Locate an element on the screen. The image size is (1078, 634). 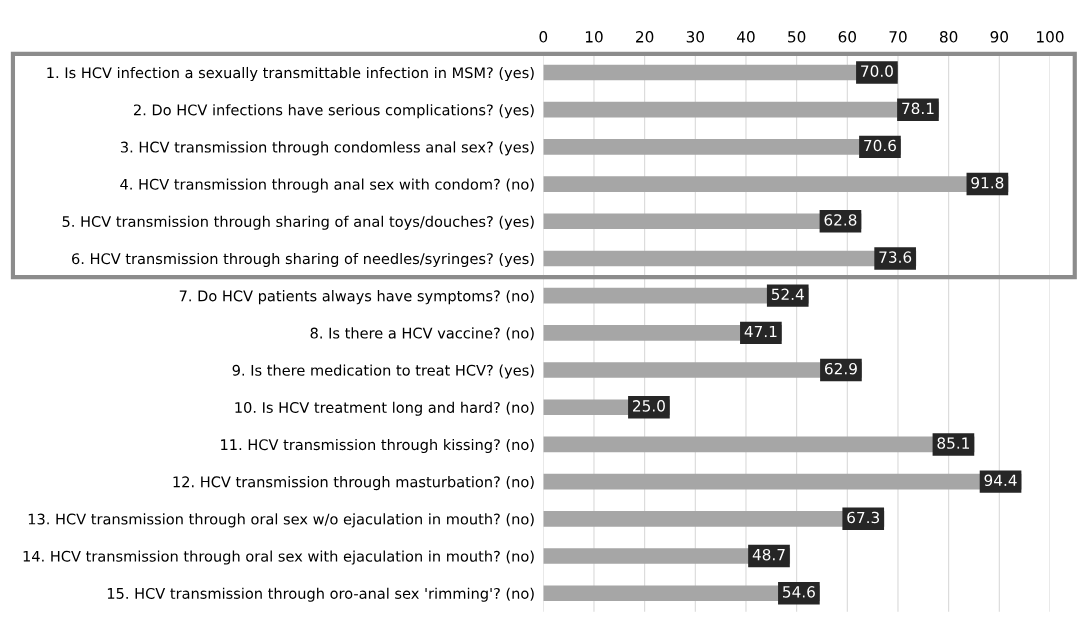
data-label: 94.4 is located at coordinates (1000, 480).